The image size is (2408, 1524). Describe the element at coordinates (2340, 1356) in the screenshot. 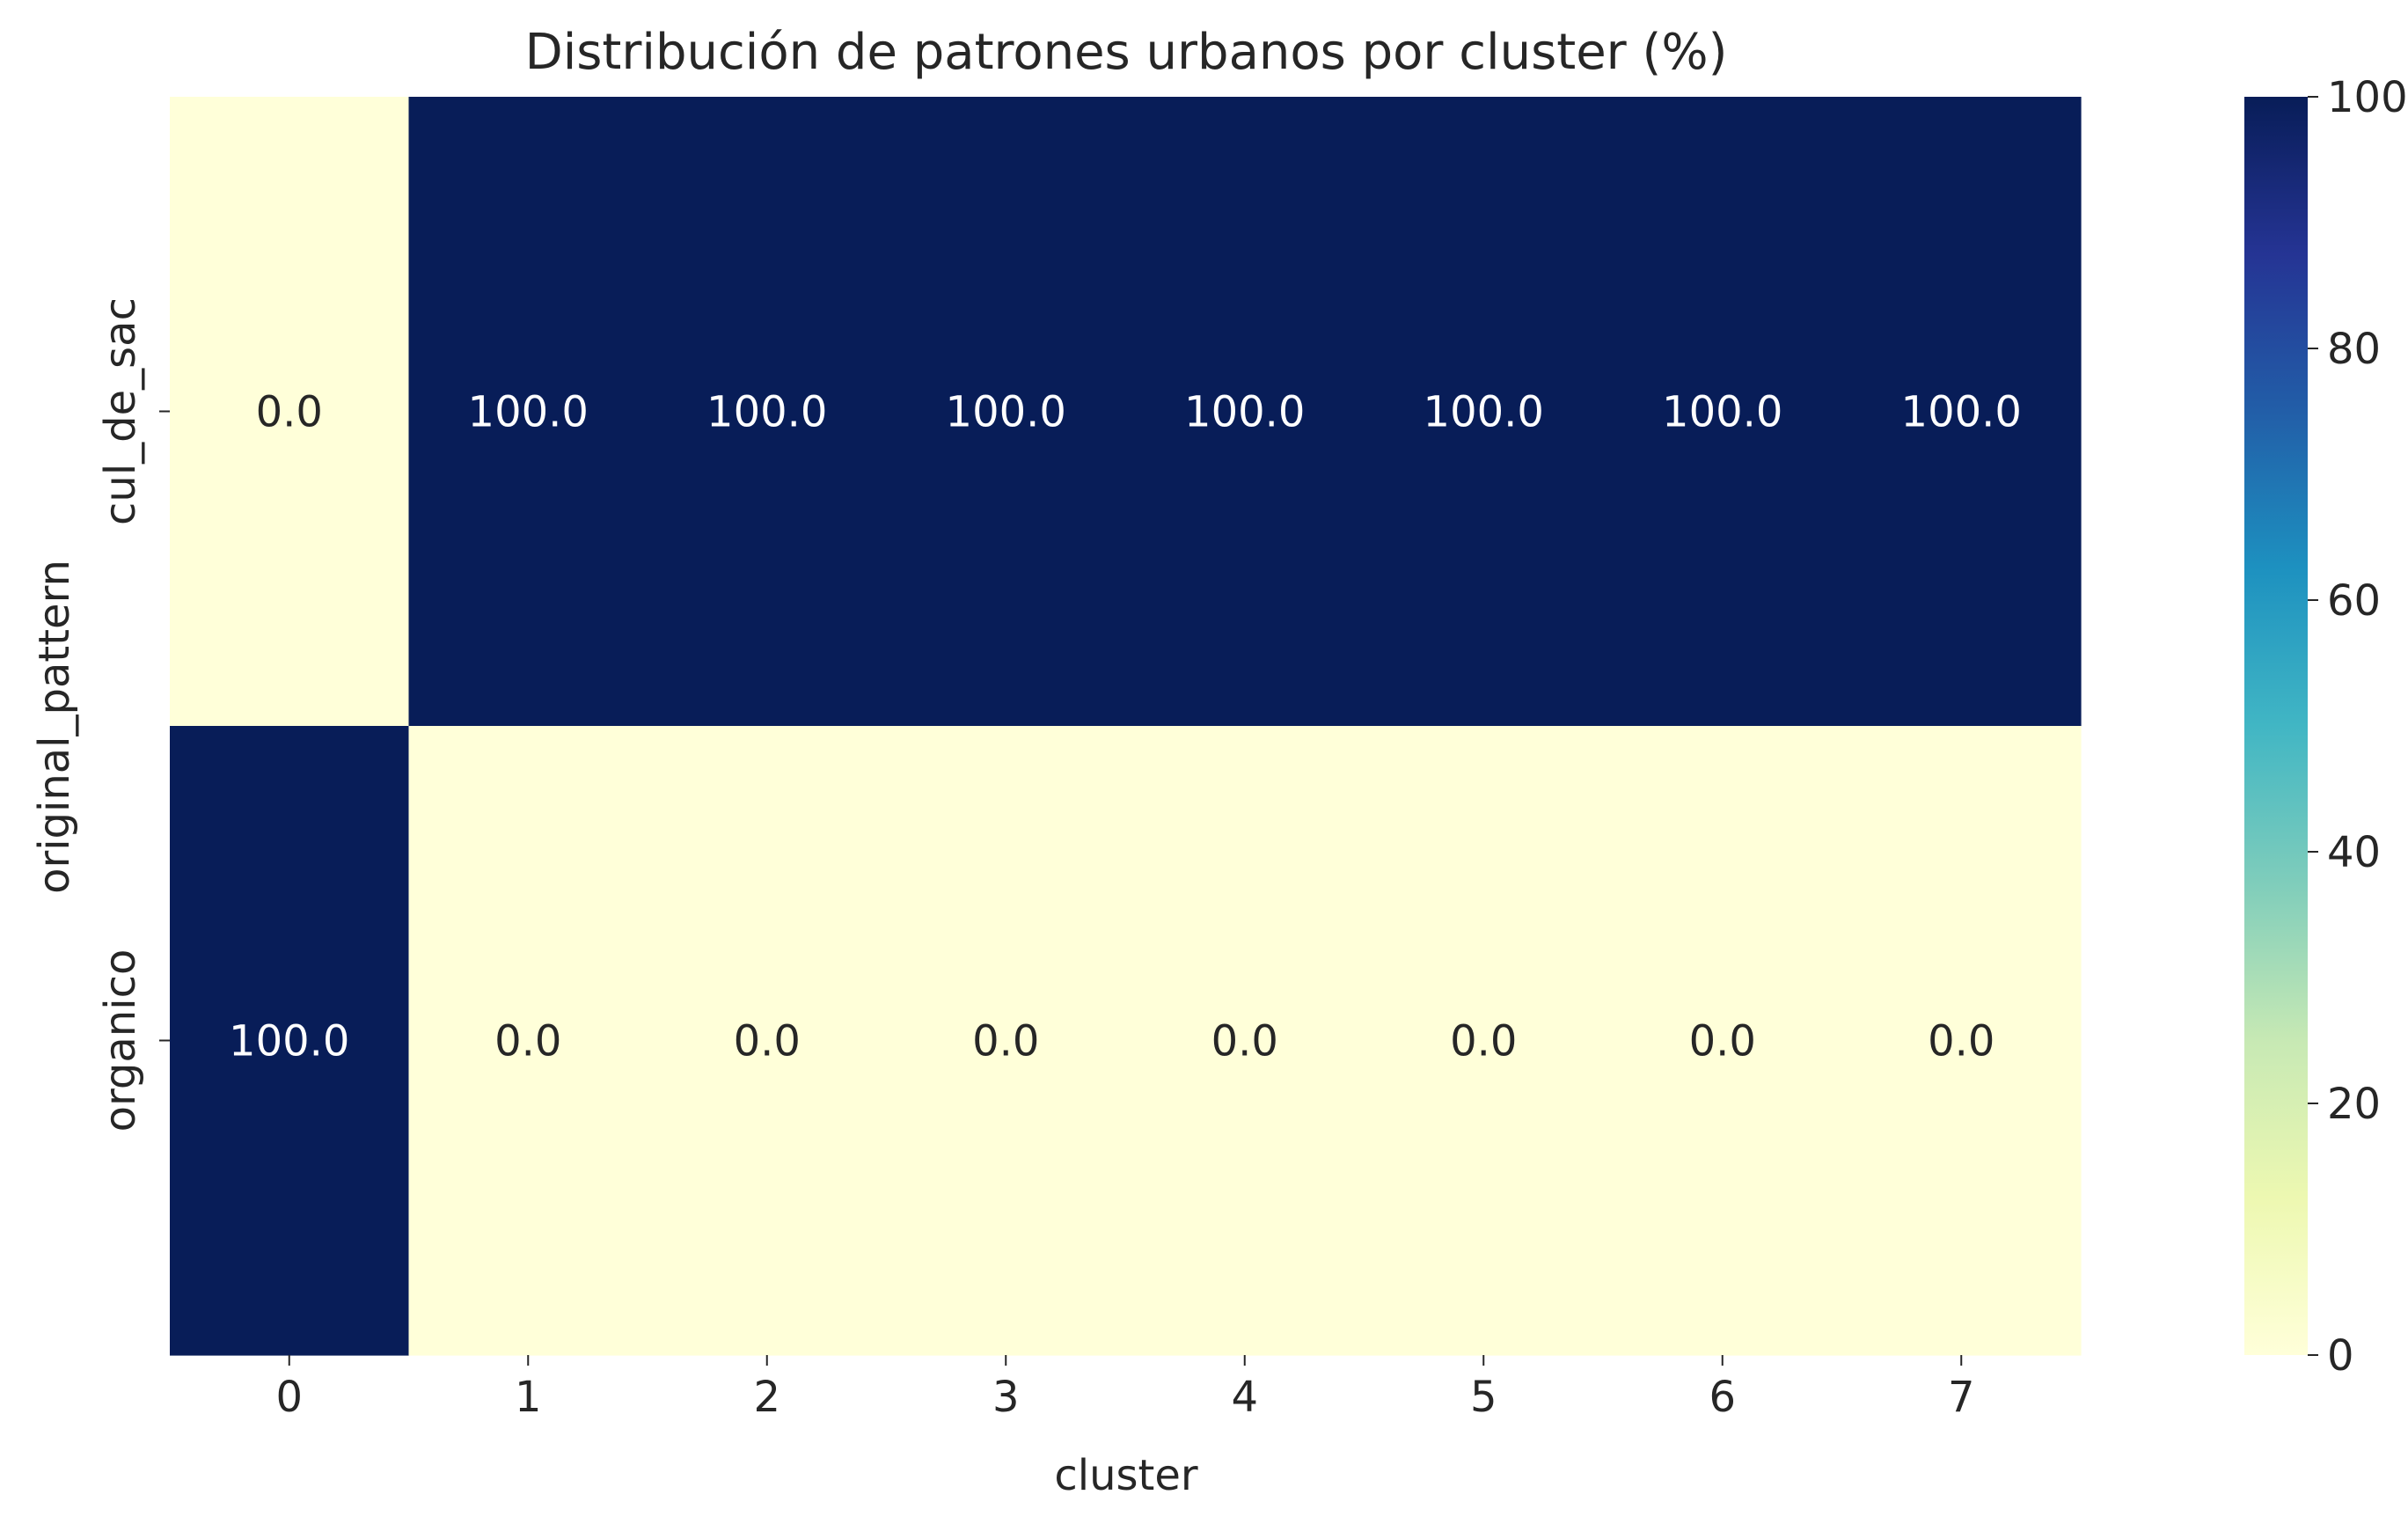

I see `colorbar-tick-label: 0` at that location.